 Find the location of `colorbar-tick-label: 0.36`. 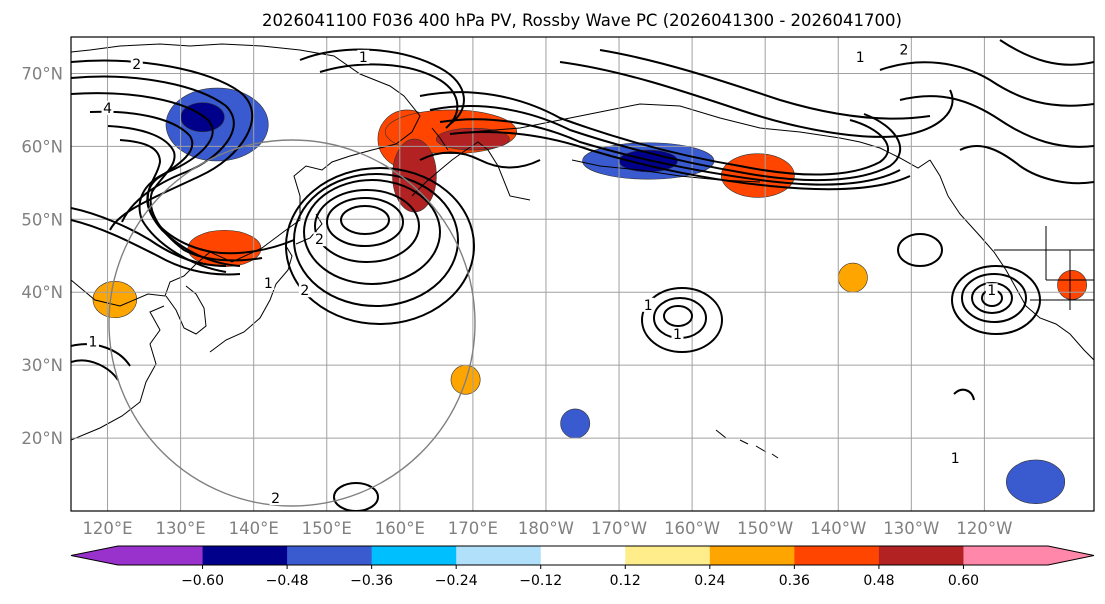

colorbar-tick-label: 0.36 is located at coordinates (794, 581).